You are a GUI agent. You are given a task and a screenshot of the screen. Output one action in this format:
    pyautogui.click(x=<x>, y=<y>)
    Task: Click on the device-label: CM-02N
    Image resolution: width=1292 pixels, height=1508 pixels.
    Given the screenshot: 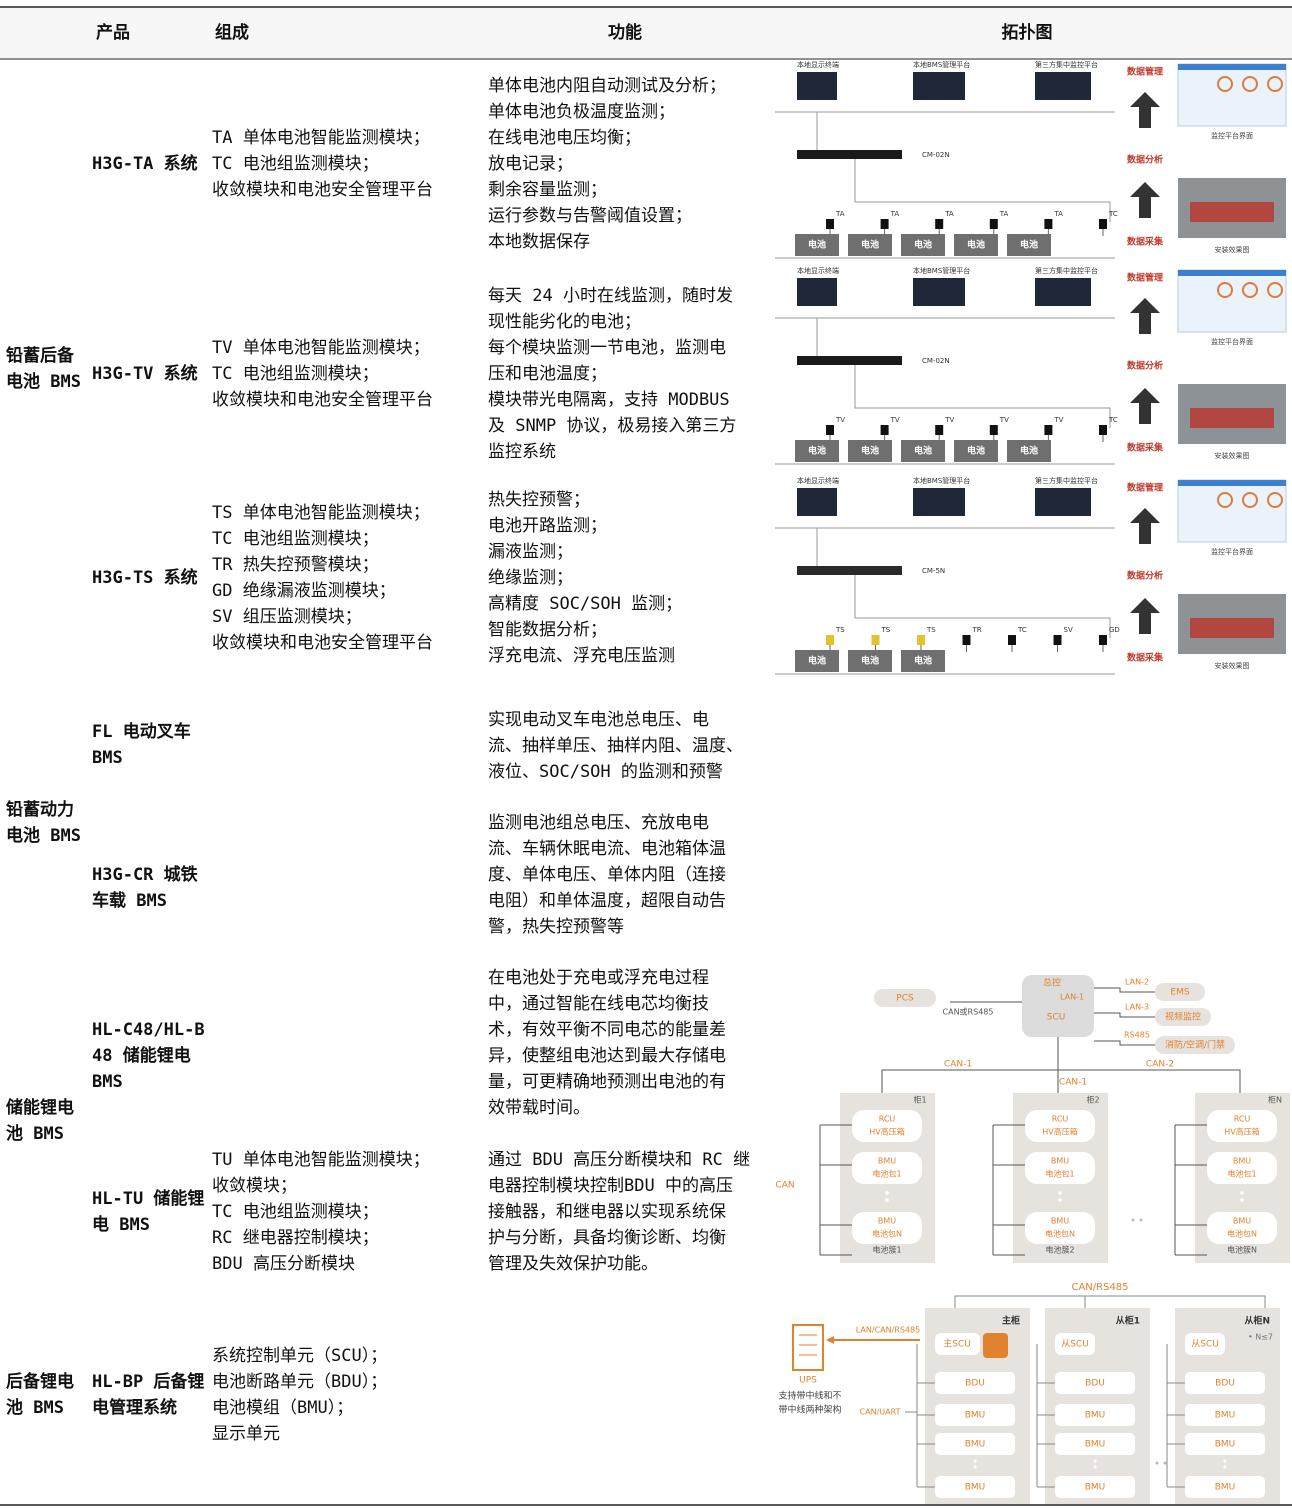 What is the action you would take?
    pyautogui.click(x=936, y=361)
    